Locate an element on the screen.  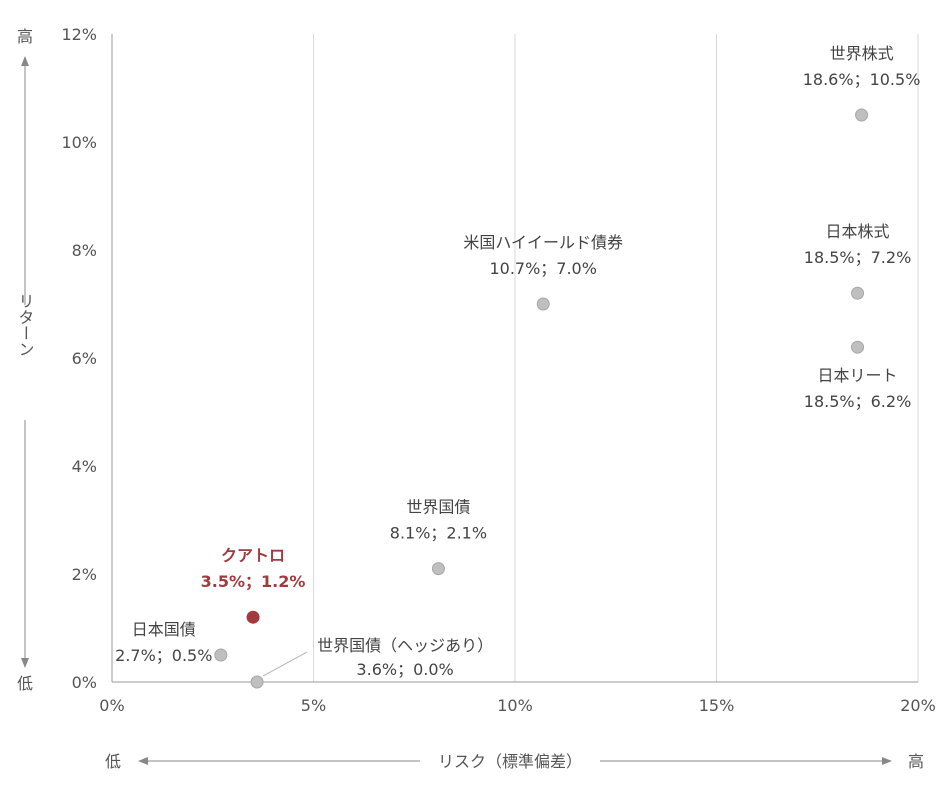
x-arrow-right-icon is located at coordinates (887, 761).